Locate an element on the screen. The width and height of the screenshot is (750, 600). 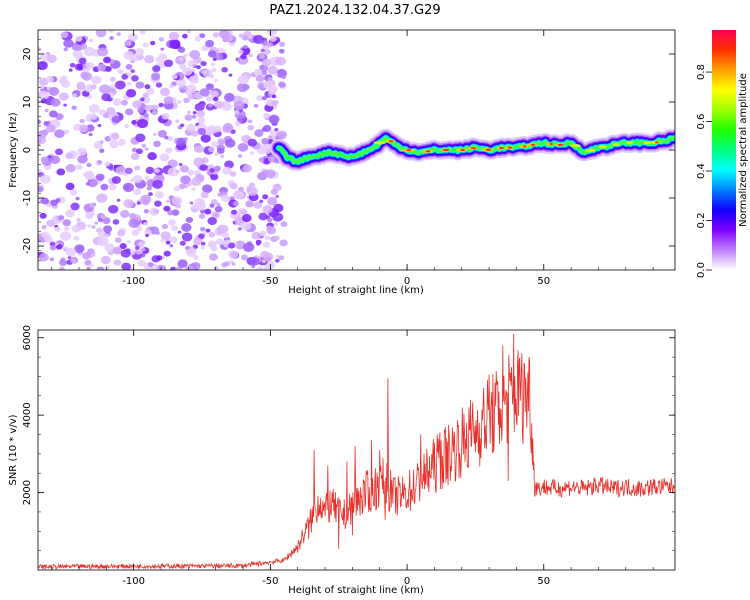
colorbar-tick-label: 0.6 is located at coordinates (701, 122).